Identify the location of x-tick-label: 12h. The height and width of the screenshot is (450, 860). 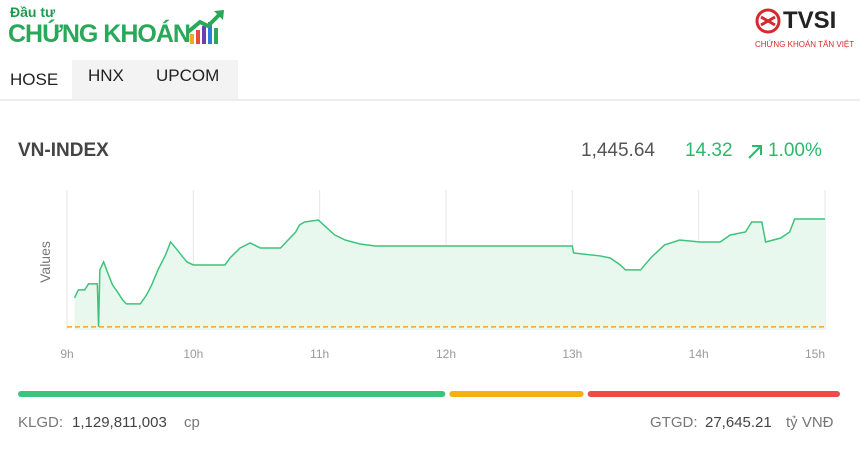
(446, 354).